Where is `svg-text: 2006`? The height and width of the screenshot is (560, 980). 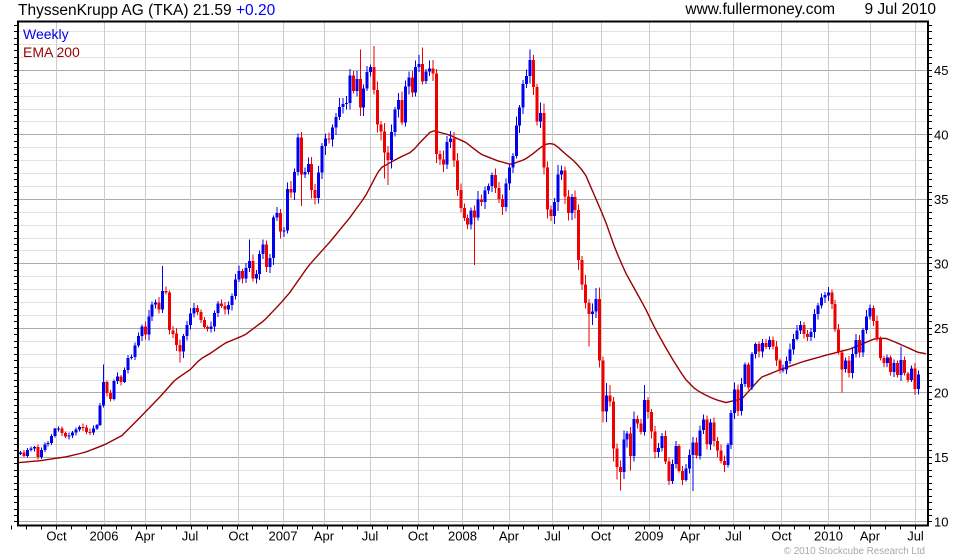 svg-text: 2006 is located at coordinates (104, 536).